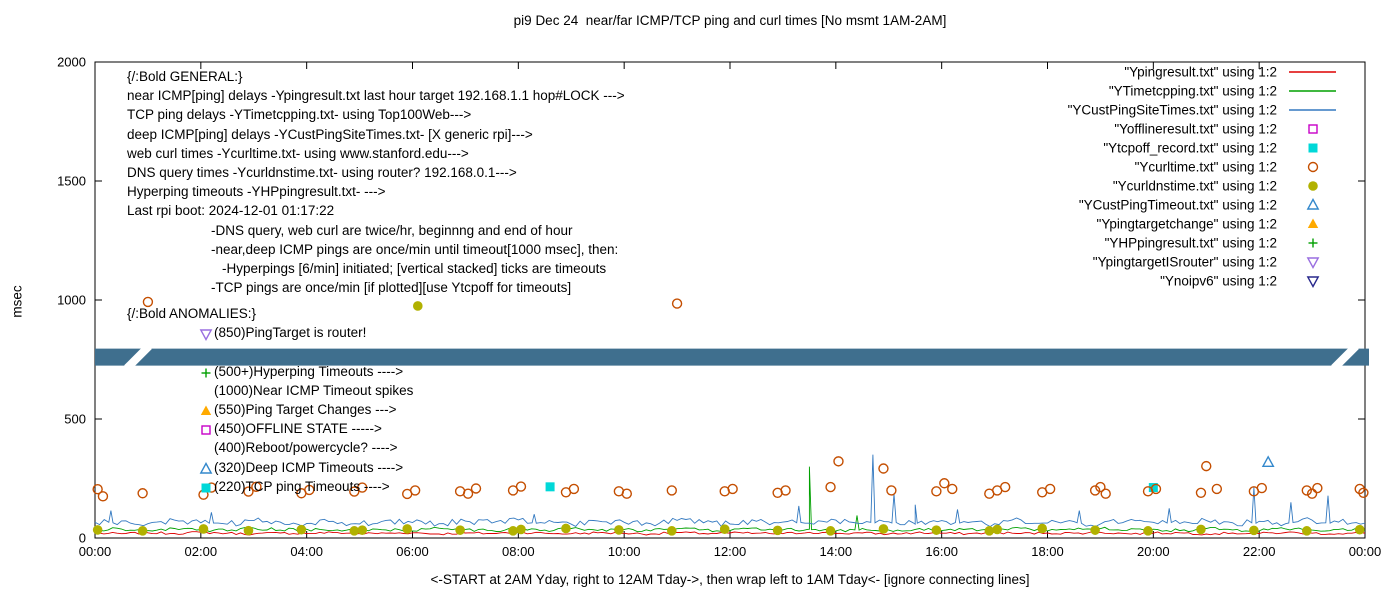  What do you see at coordinates (71, 181) in the screenshot?
I see `y-tick-label: 1500` at bounding box center [71, 181].